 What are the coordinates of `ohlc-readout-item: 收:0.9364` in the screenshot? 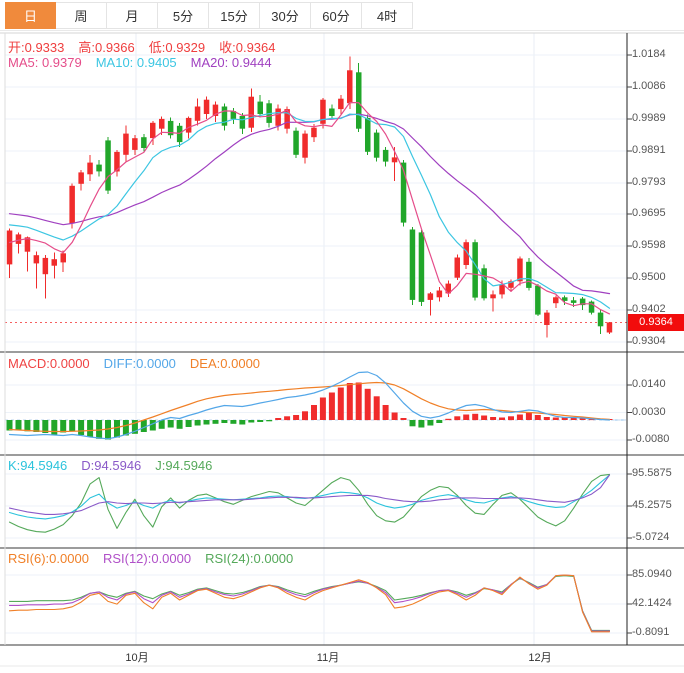 It's located at (247, 47).